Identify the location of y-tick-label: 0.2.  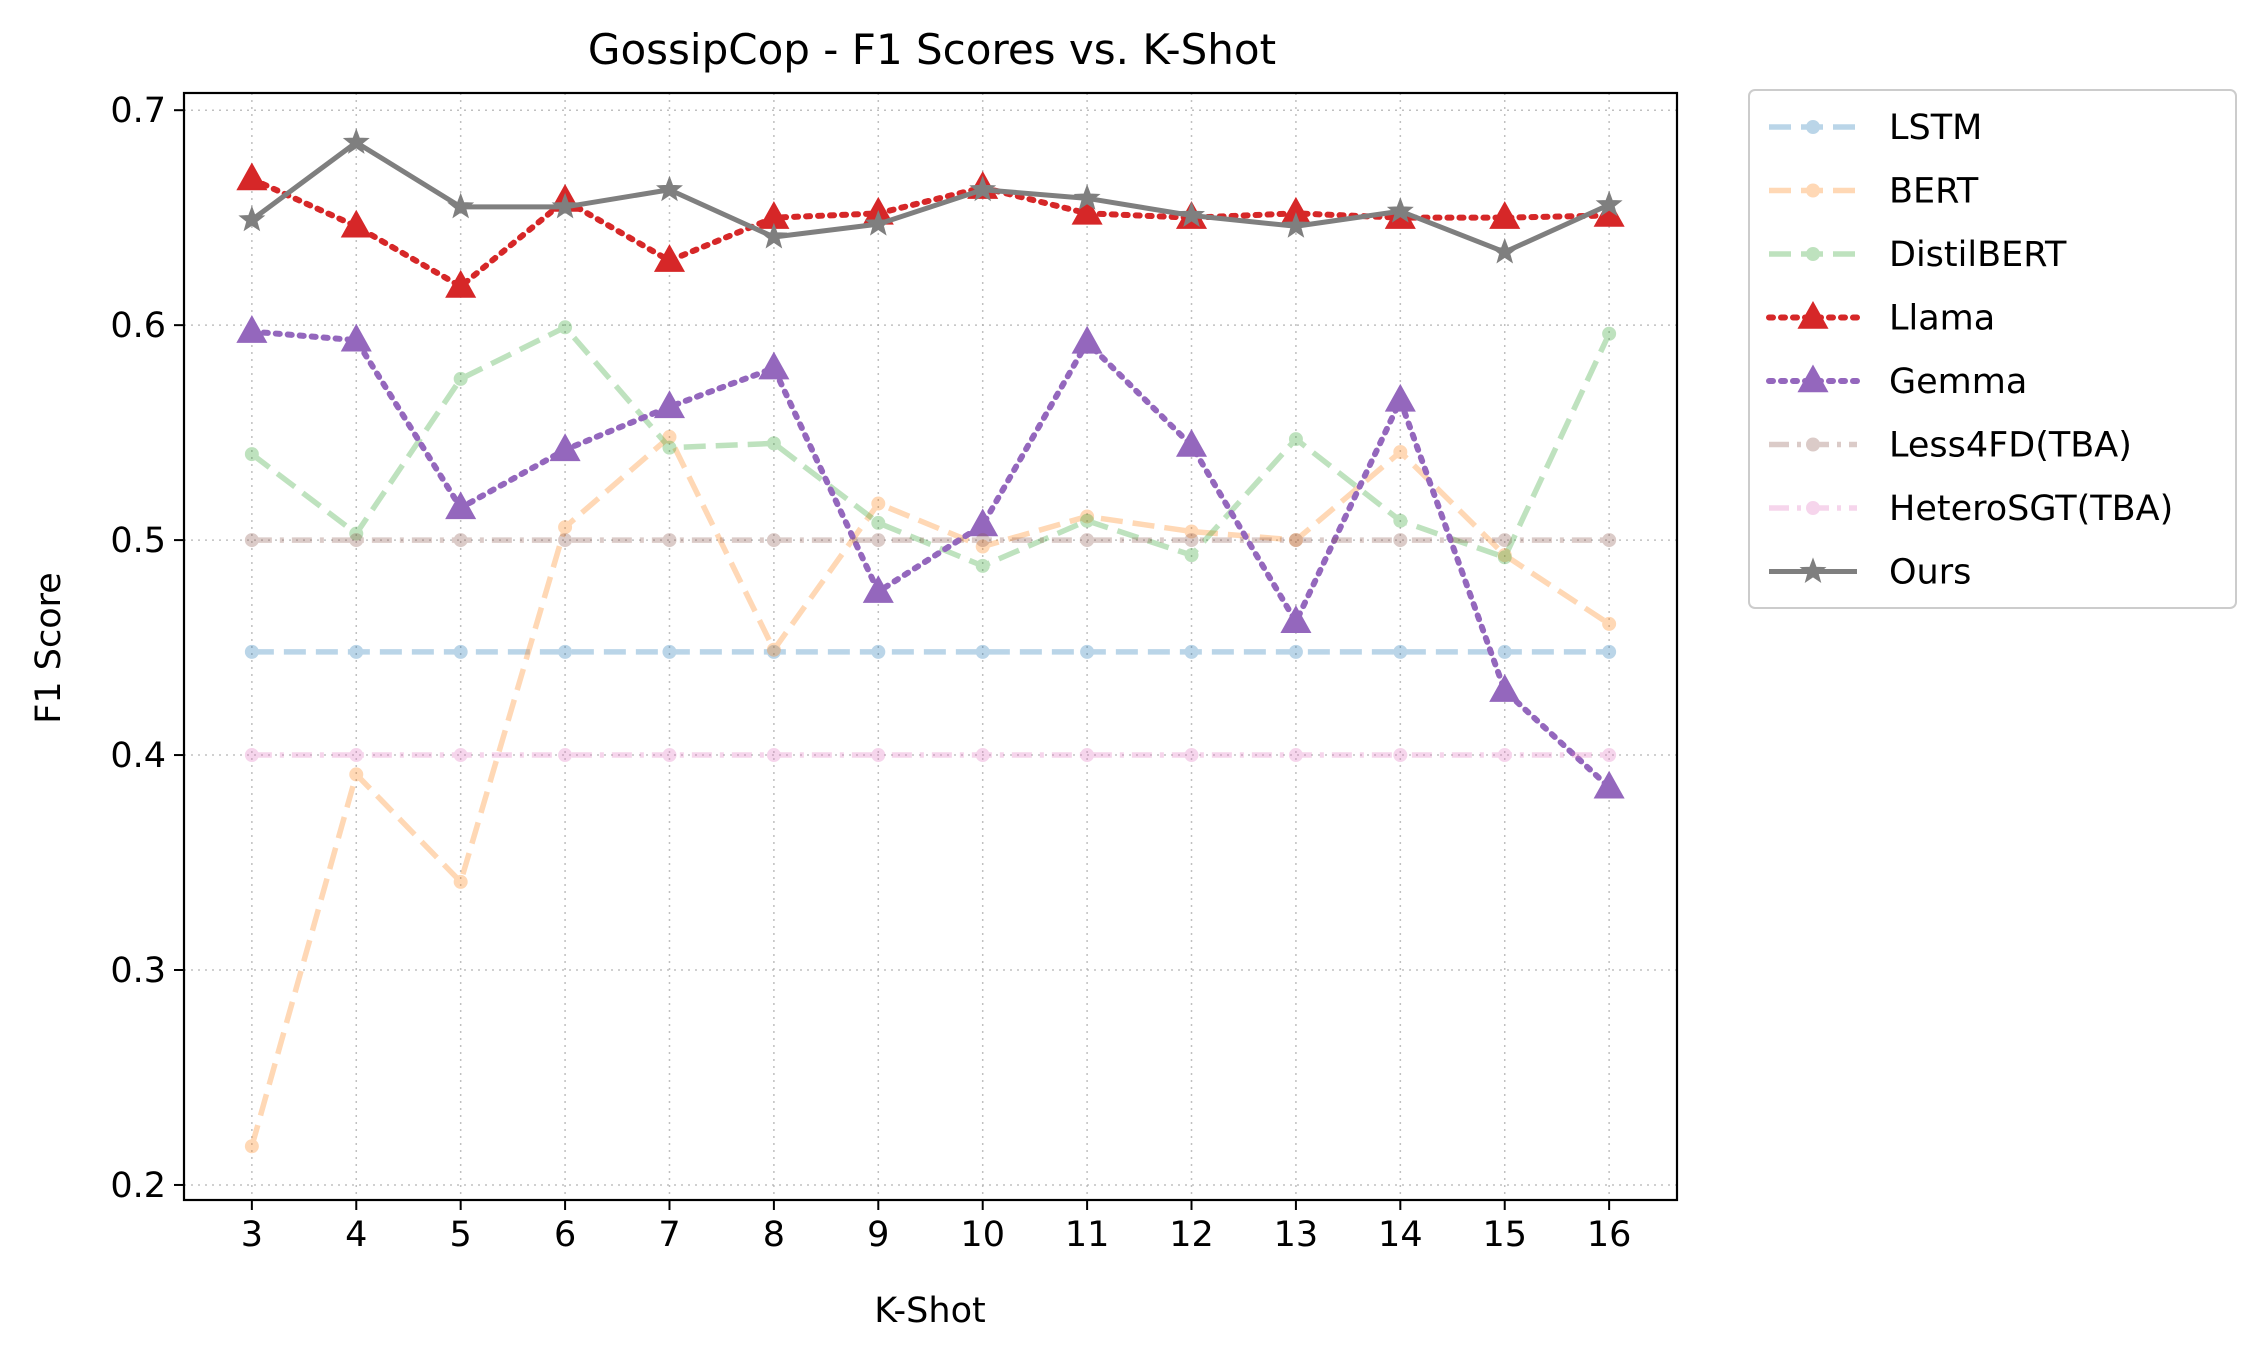
(138, 1186).